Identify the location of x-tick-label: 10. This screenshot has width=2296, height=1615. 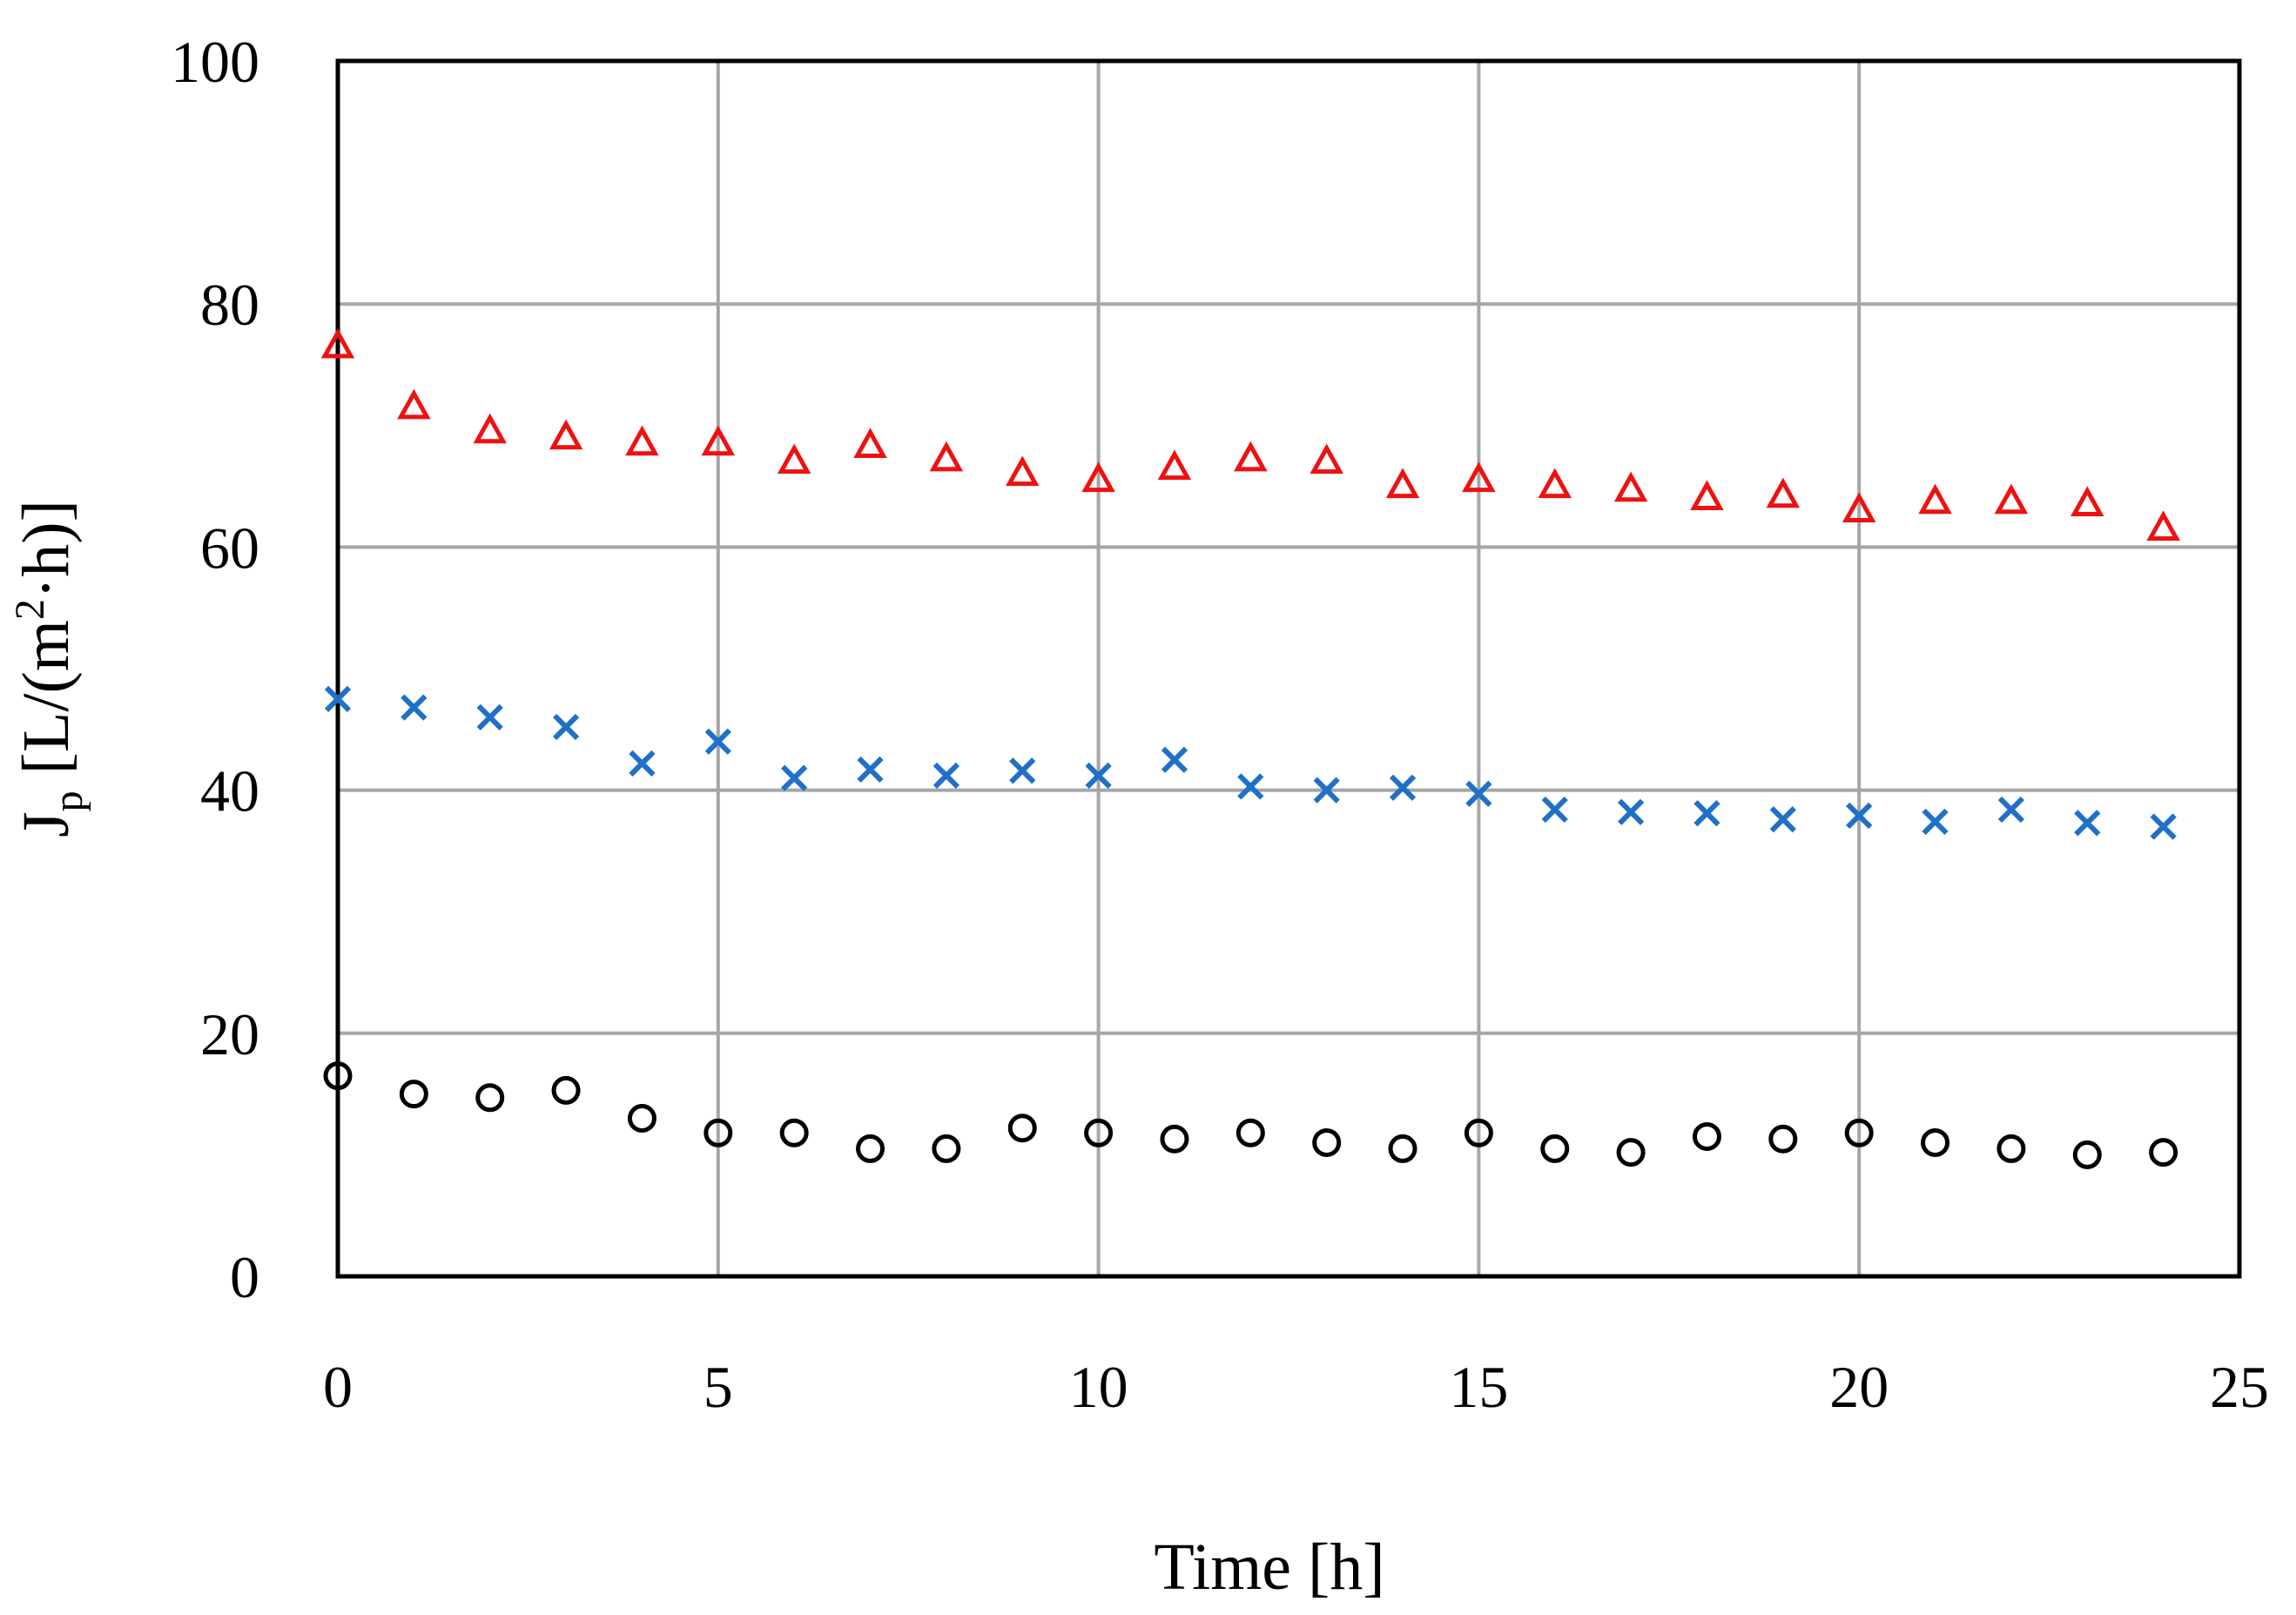
(1099, 1387).